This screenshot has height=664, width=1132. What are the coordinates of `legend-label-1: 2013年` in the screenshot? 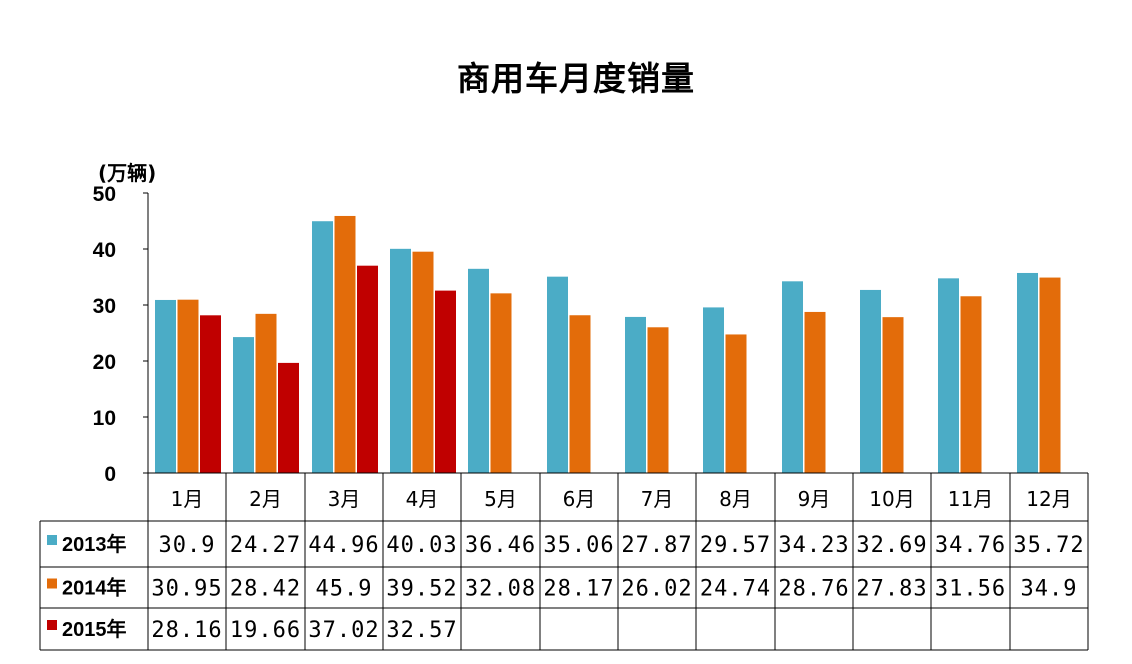 It's located at (94, 544).